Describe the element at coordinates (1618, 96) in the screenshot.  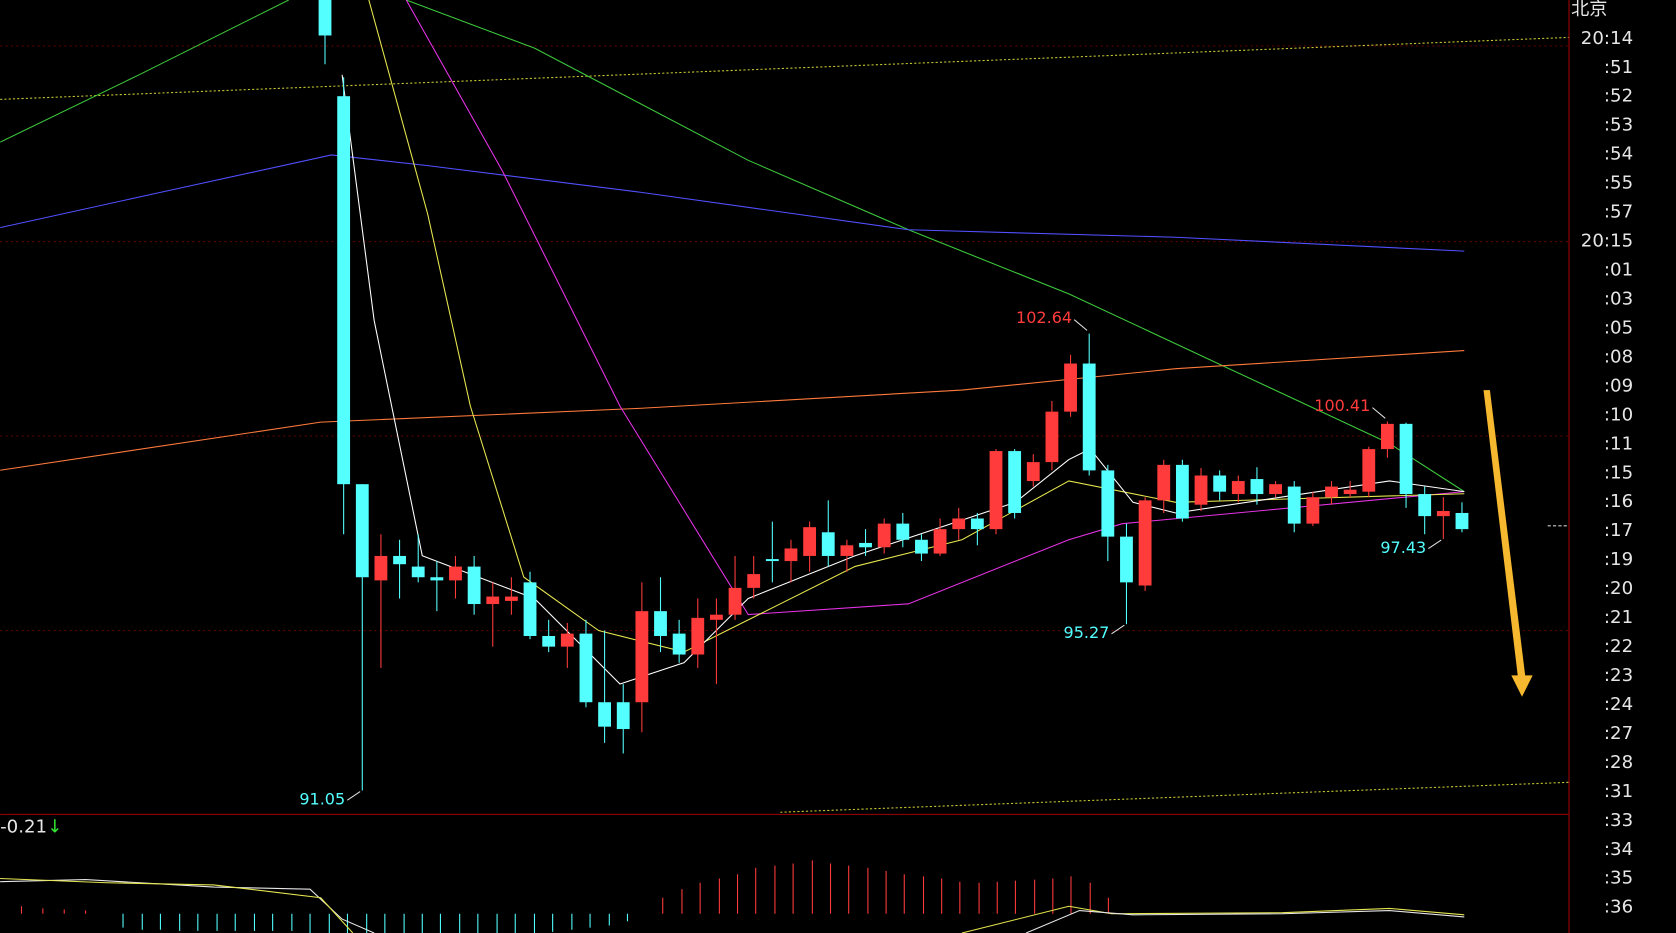
I see `time-label: :52` at that location.